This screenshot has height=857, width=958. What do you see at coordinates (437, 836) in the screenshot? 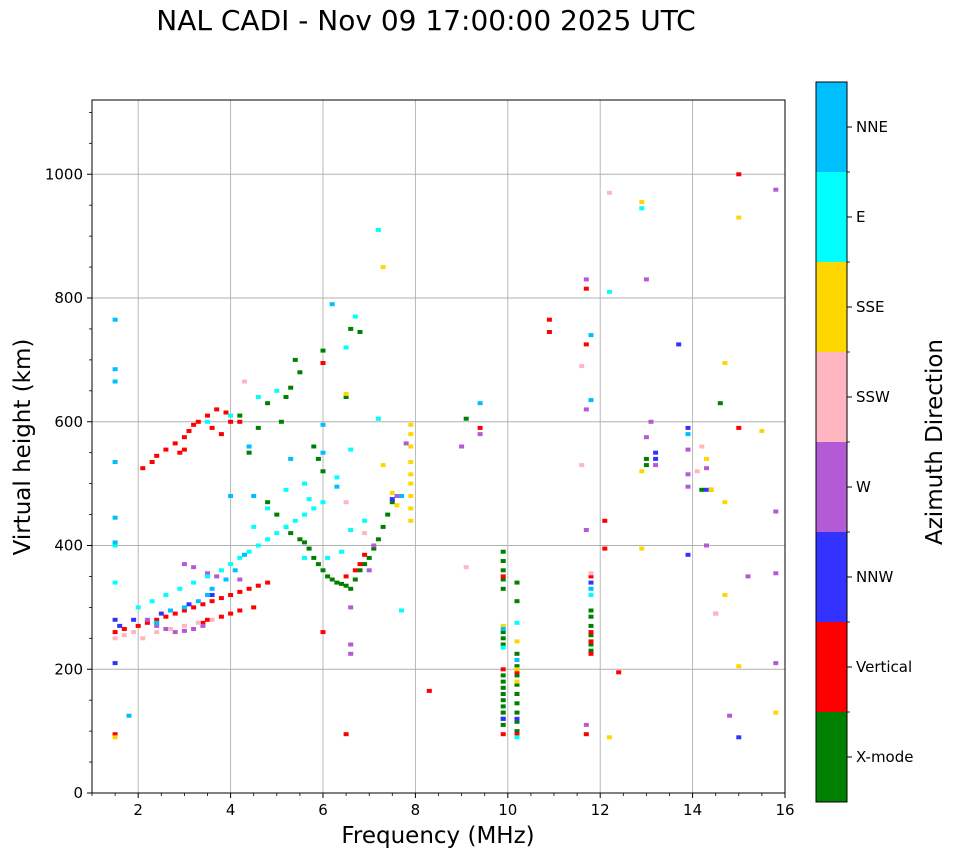
I see `x-axis-label: Frequency (MHz)` at bounding box center [437, 836].